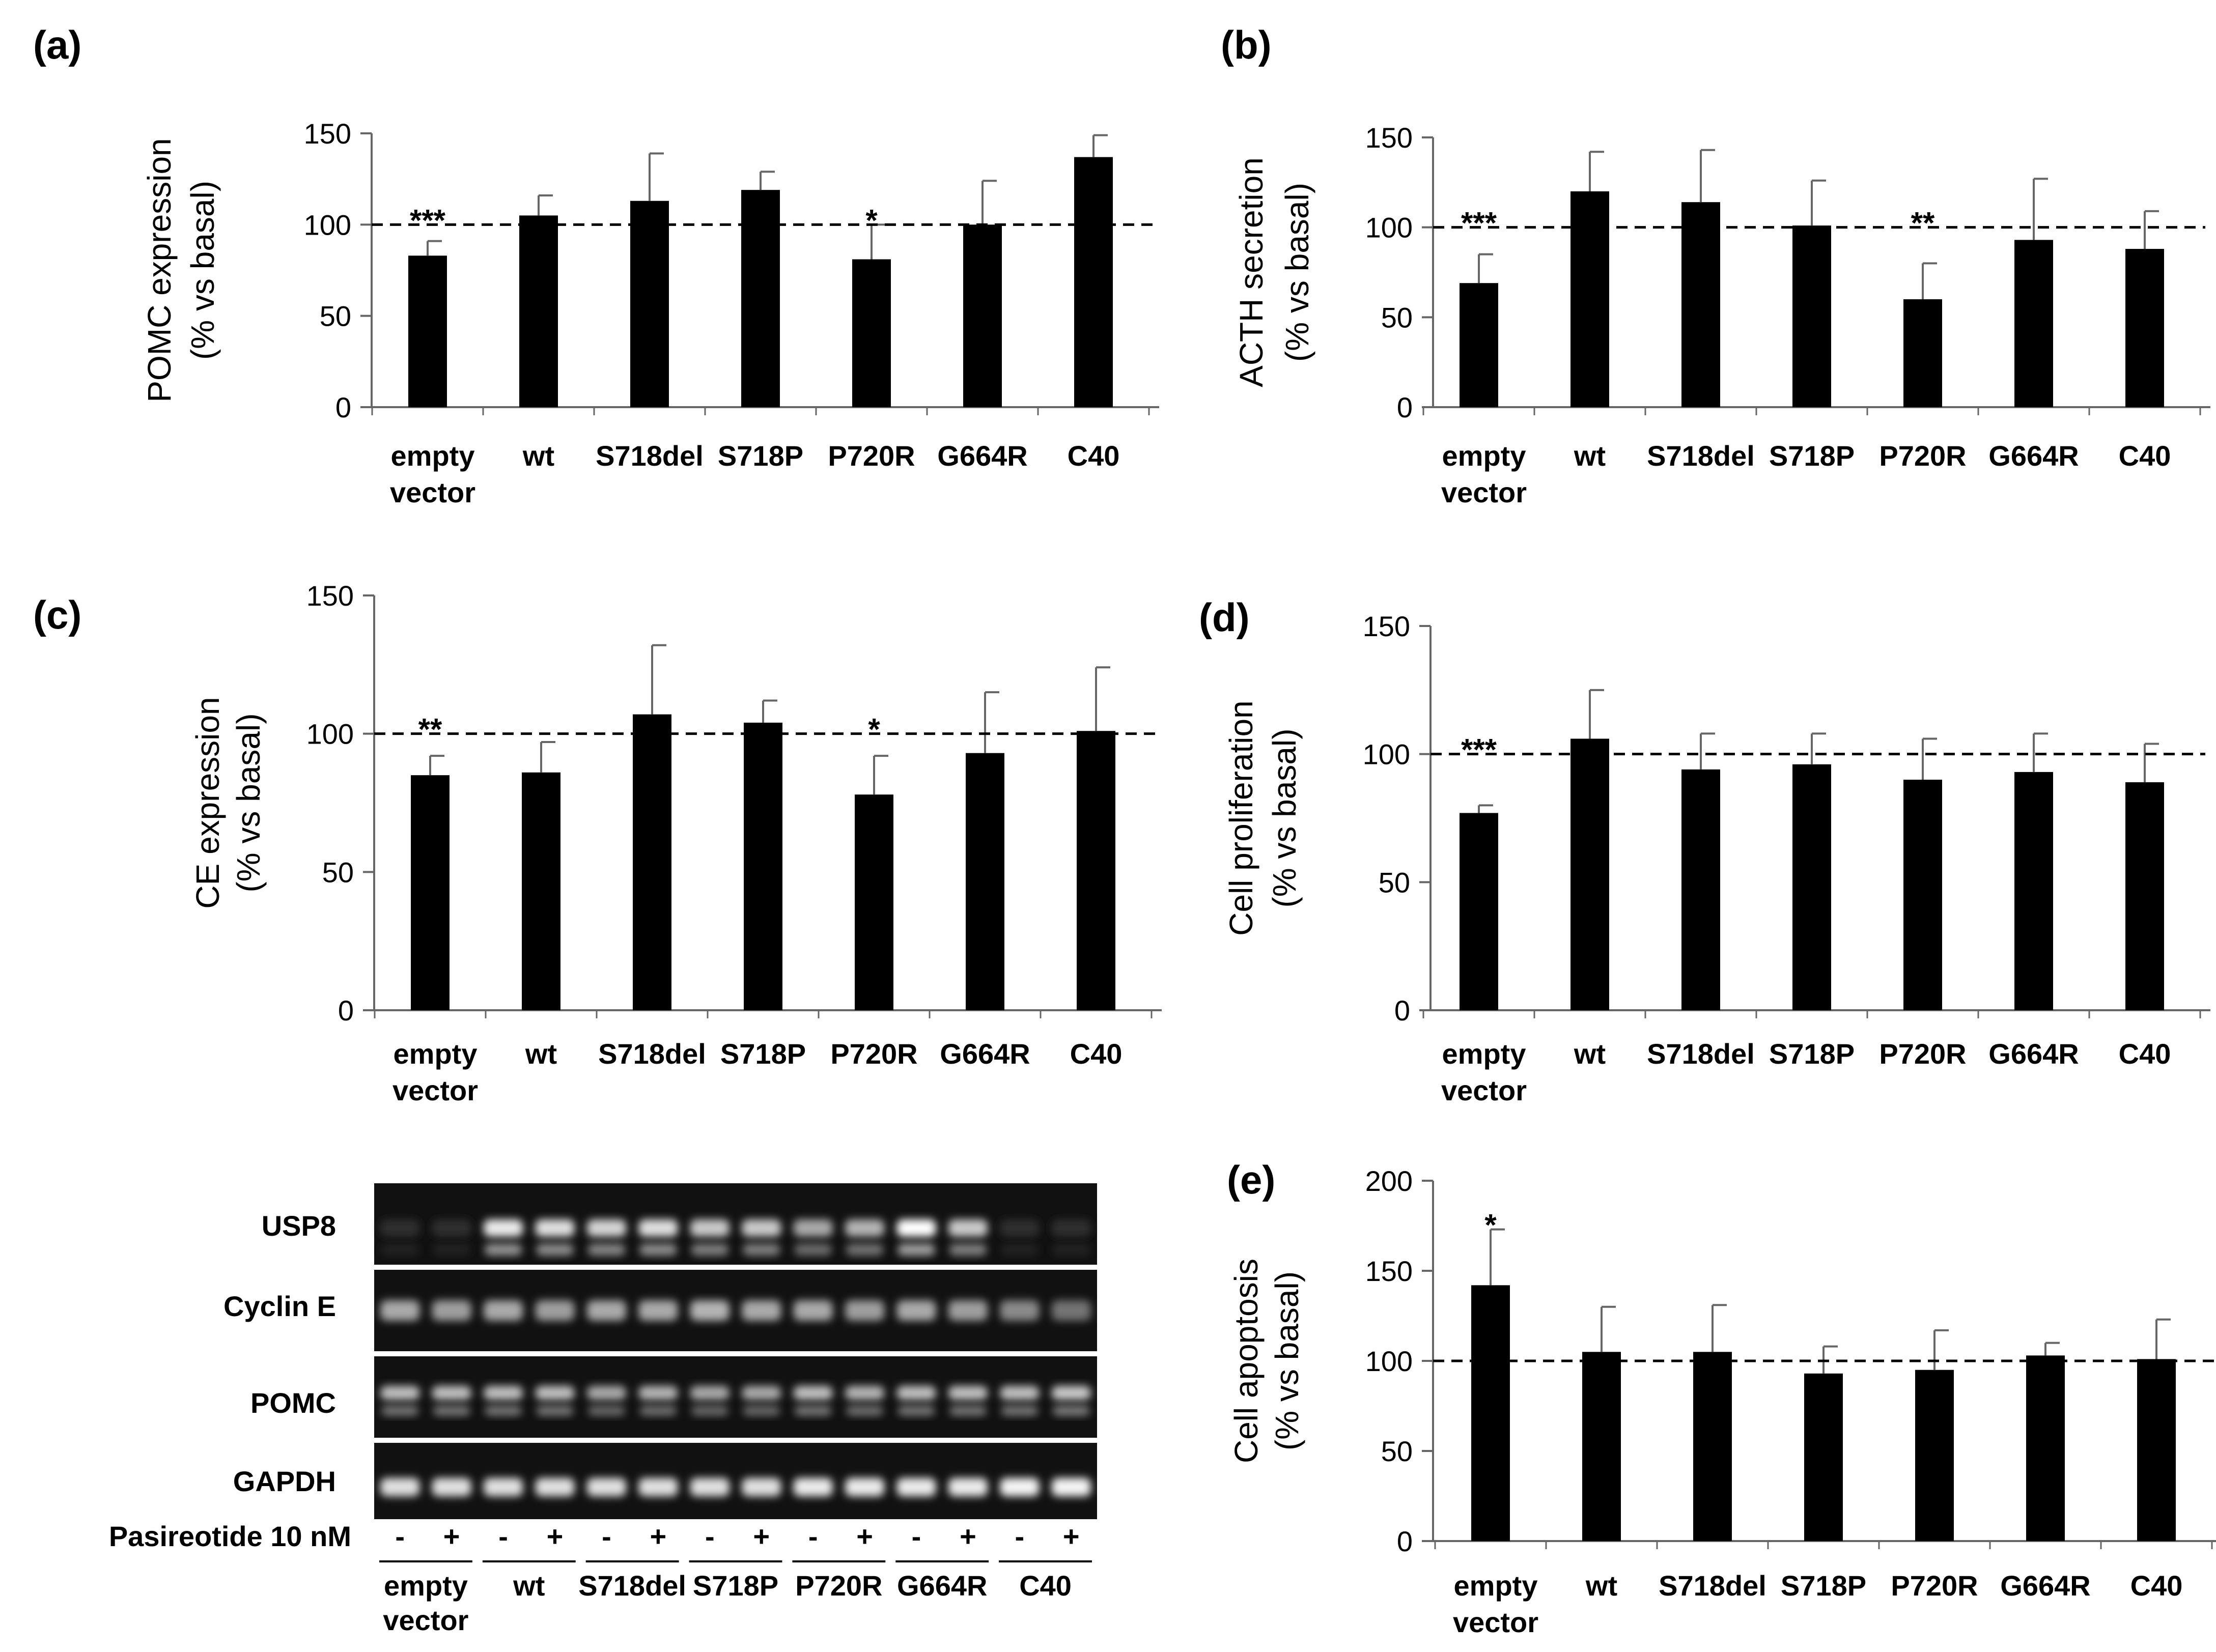 The image size is (2216, 1652). I want to click on panel-label-b: (b), so click(1247, 44).